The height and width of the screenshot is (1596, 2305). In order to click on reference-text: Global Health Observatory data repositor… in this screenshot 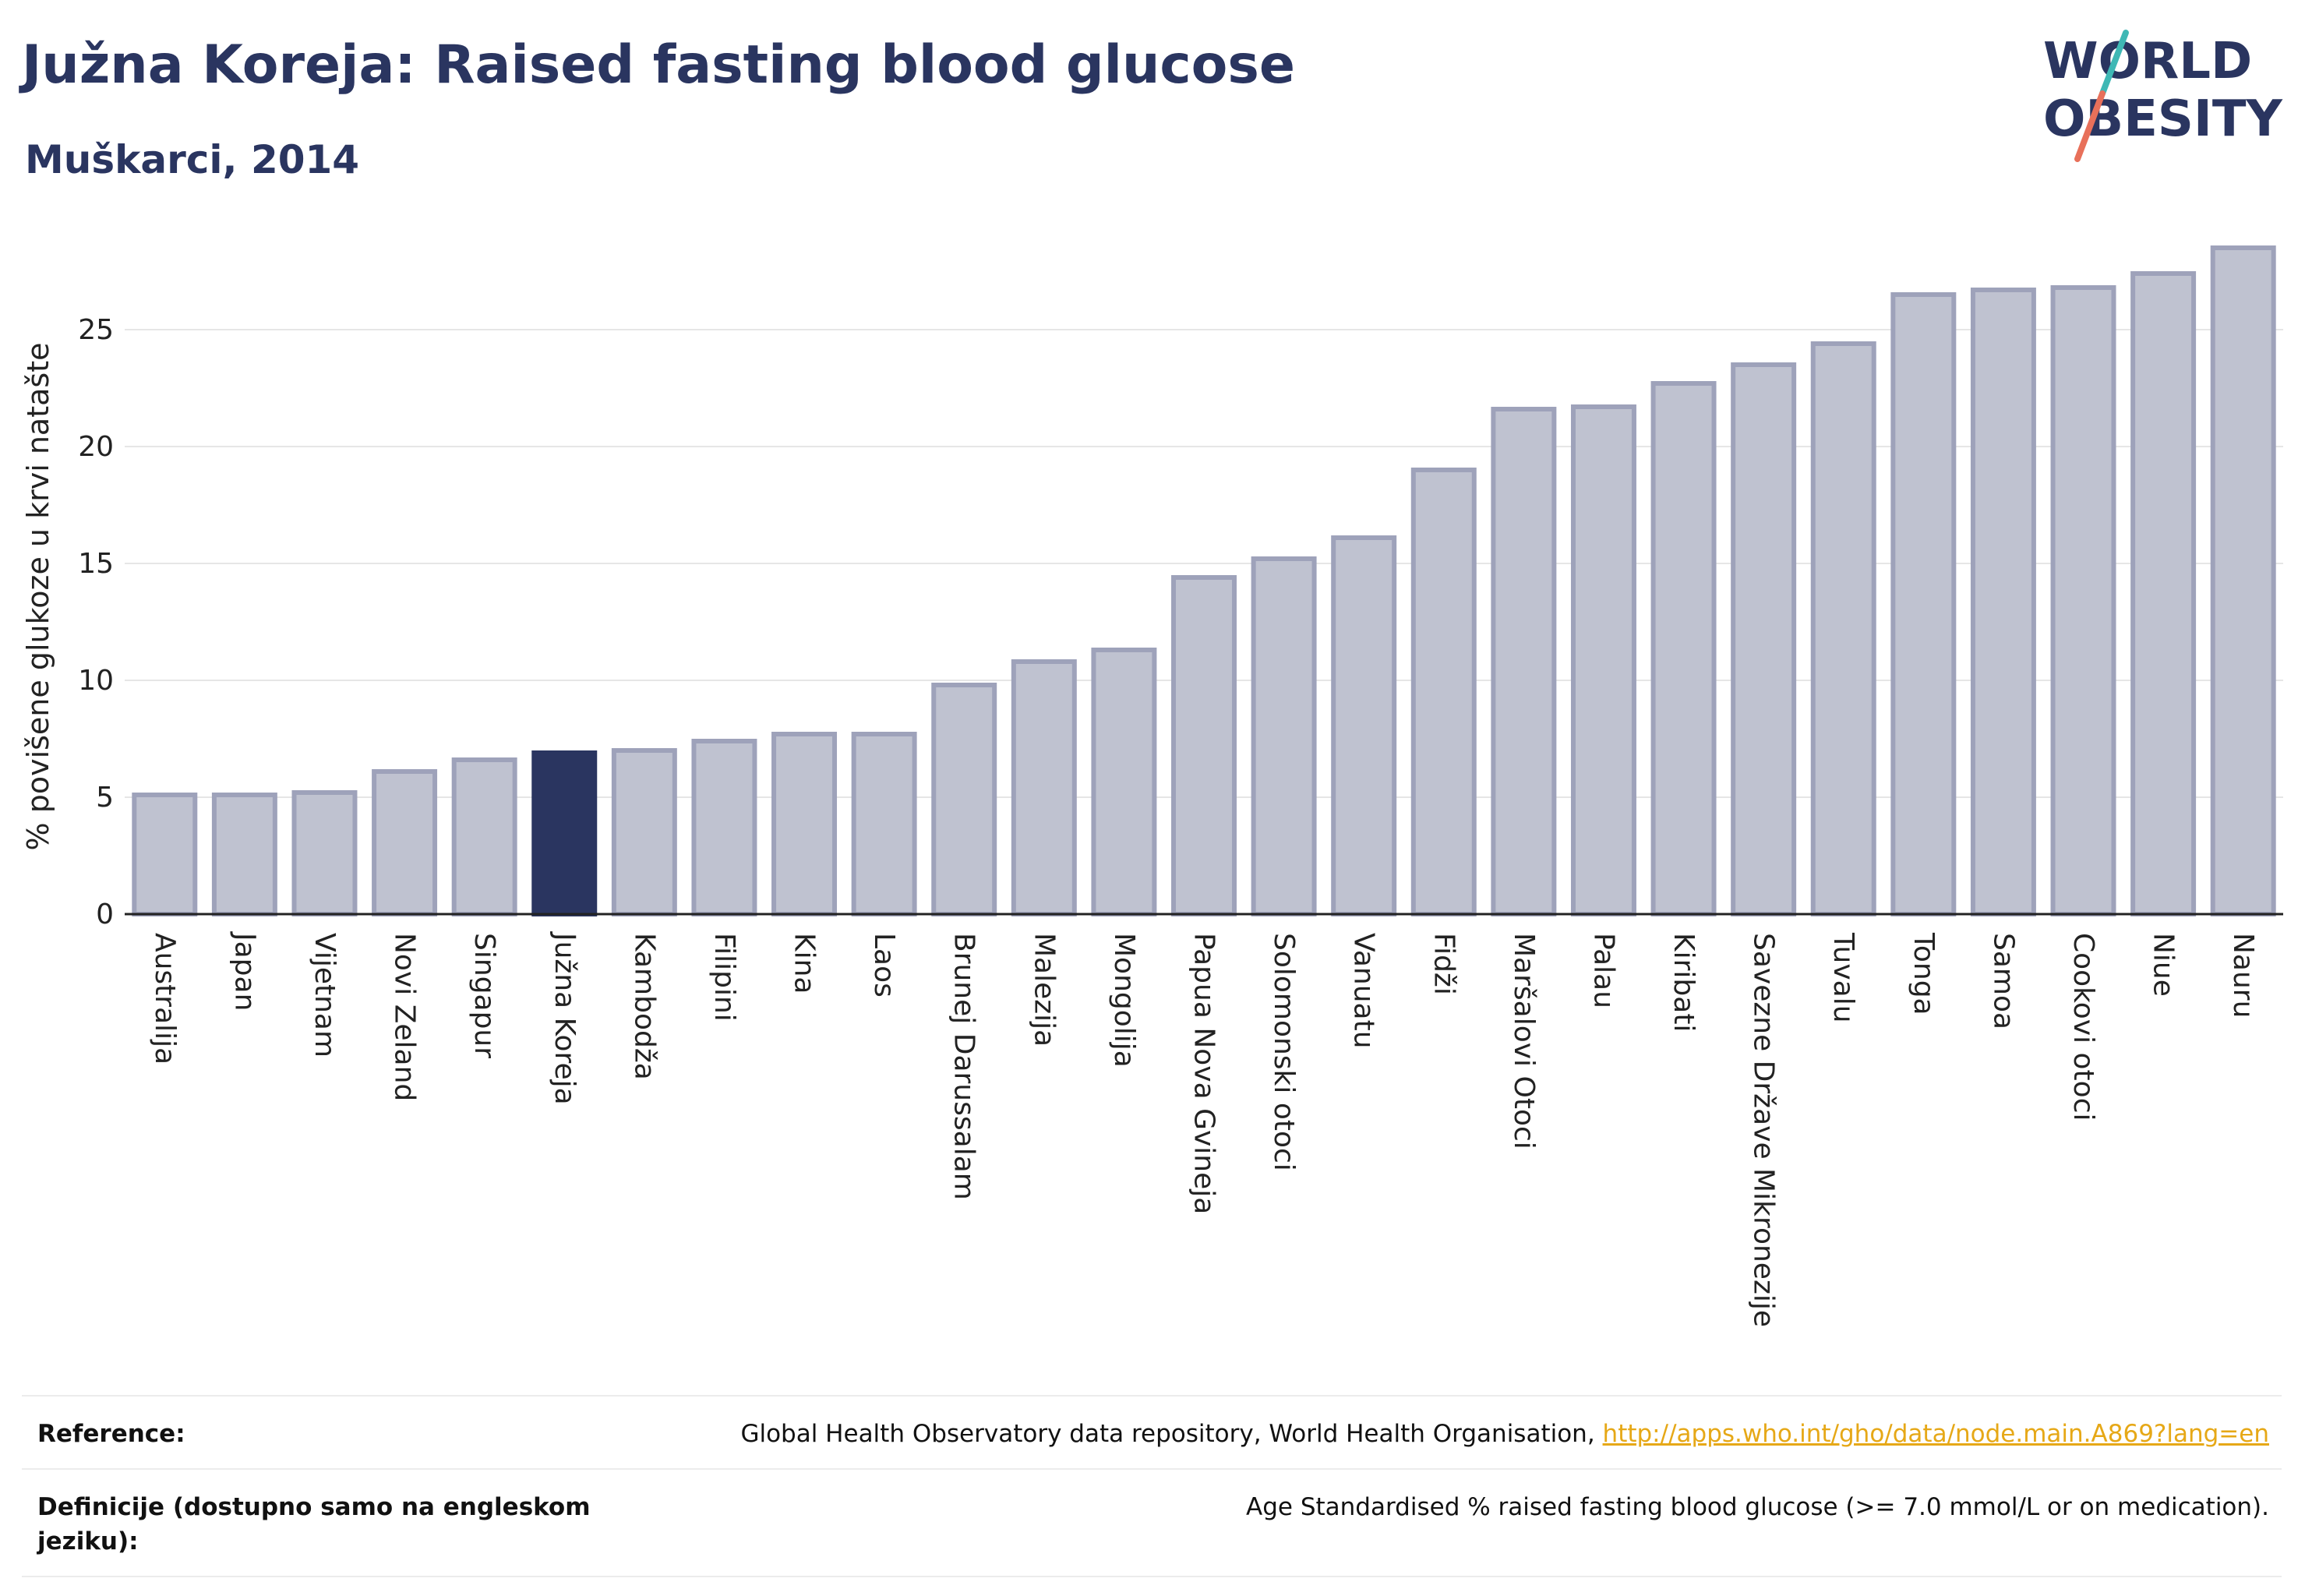, I will do `click(1171, 1434)`.